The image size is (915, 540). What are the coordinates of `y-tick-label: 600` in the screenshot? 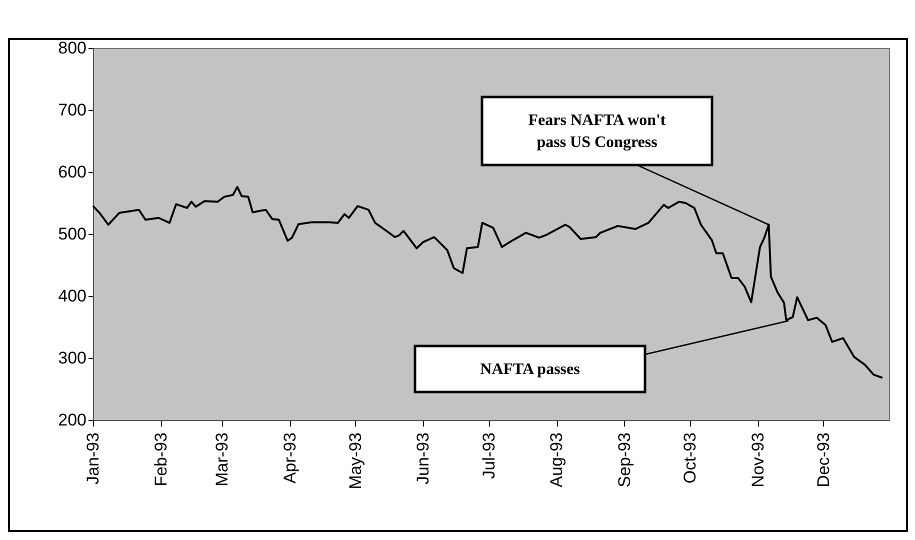 It's located at (72, 172).